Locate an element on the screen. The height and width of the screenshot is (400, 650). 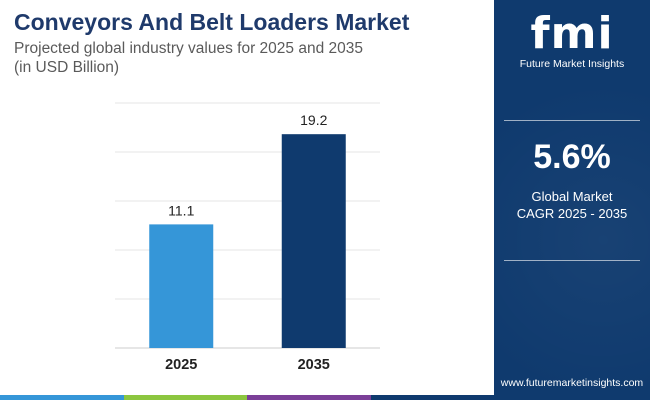
subtitle-line-2: (in USD Billion) is located at coordinates (67, 67).